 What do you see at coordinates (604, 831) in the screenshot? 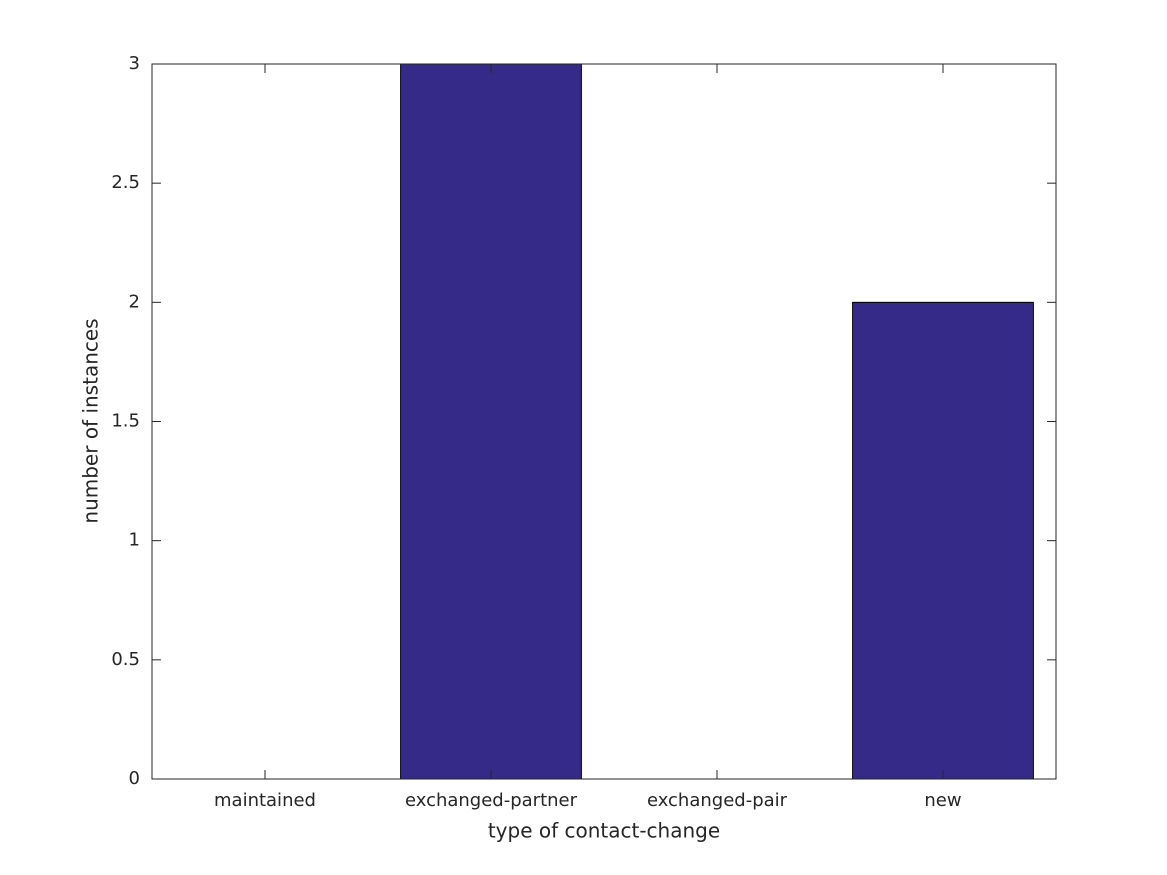
I see `x-axis-label: type of contact-change` at bounding box center [604, 831].